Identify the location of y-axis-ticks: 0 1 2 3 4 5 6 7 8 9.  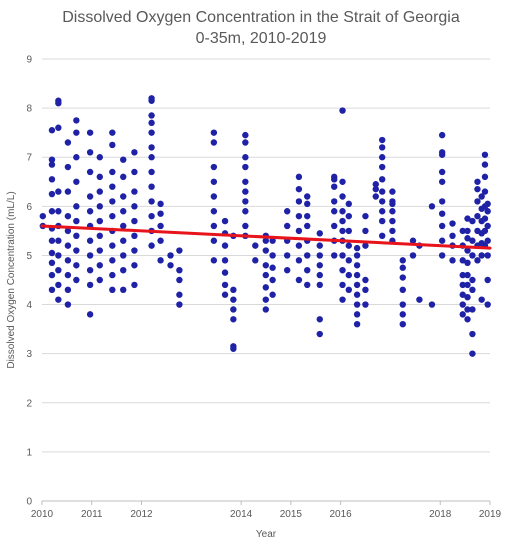
(29, 281).